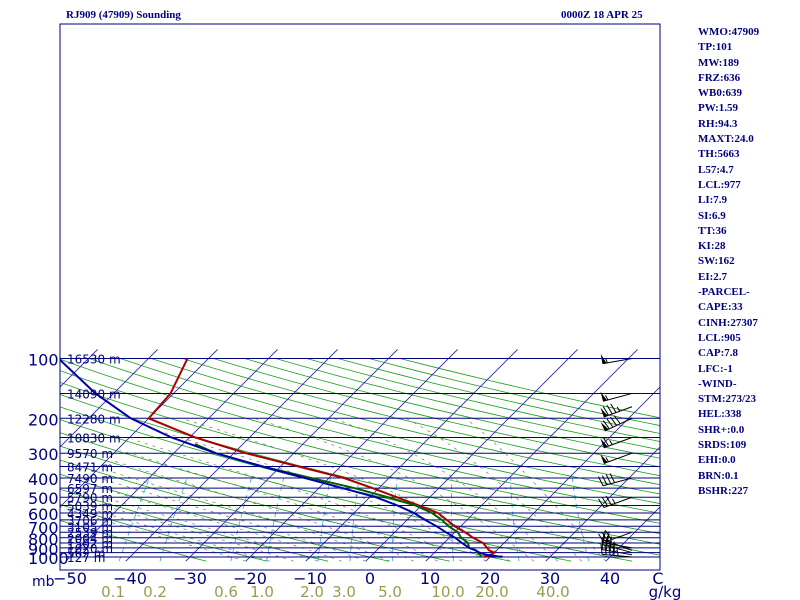  Describe the element at coordinates (90, 549) in the screenshot. I see `height-label: 1020 m` at that location.